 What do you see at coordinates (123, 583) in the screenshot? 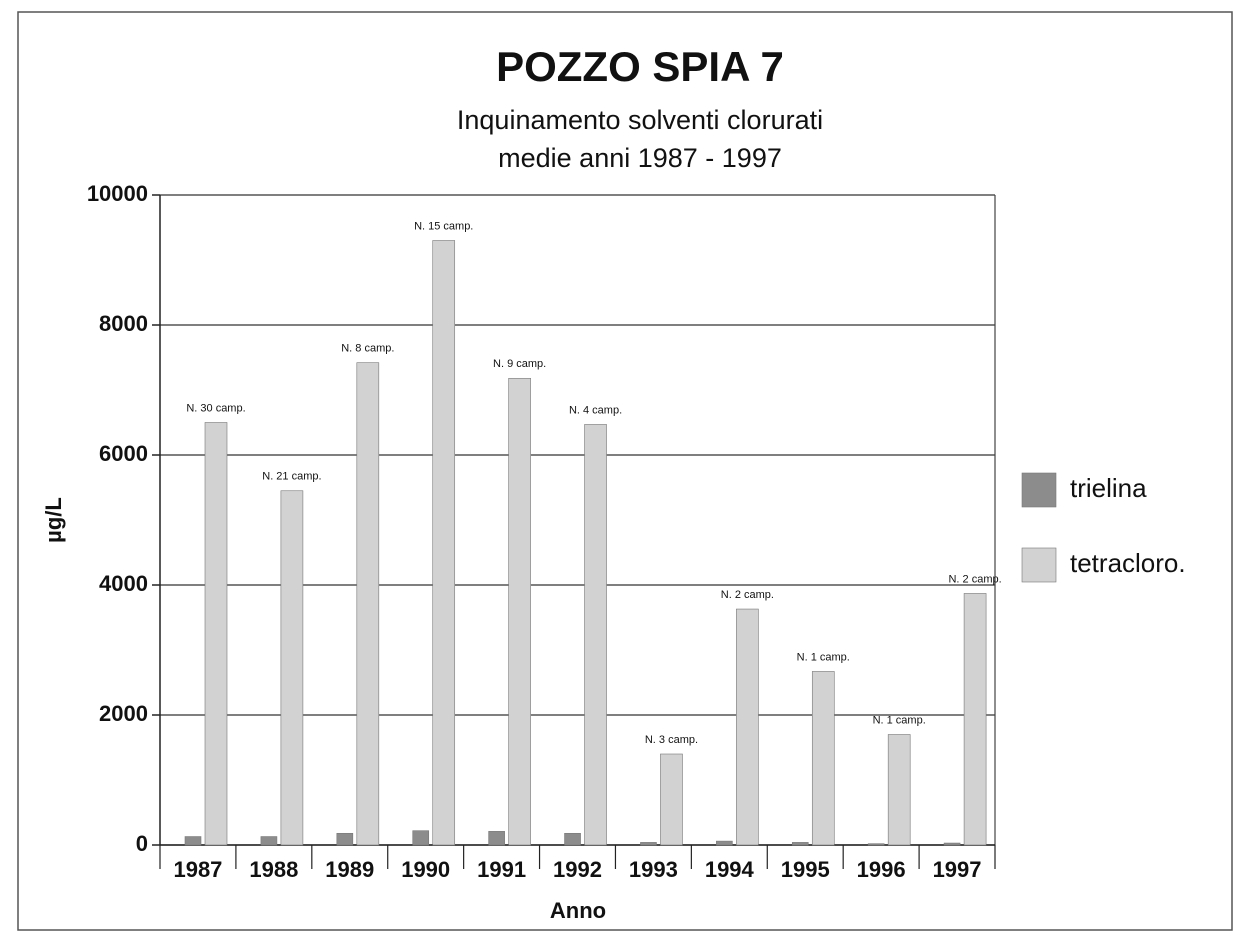
I see `y-tick-label: 4000` at bounding box center [123, 583].